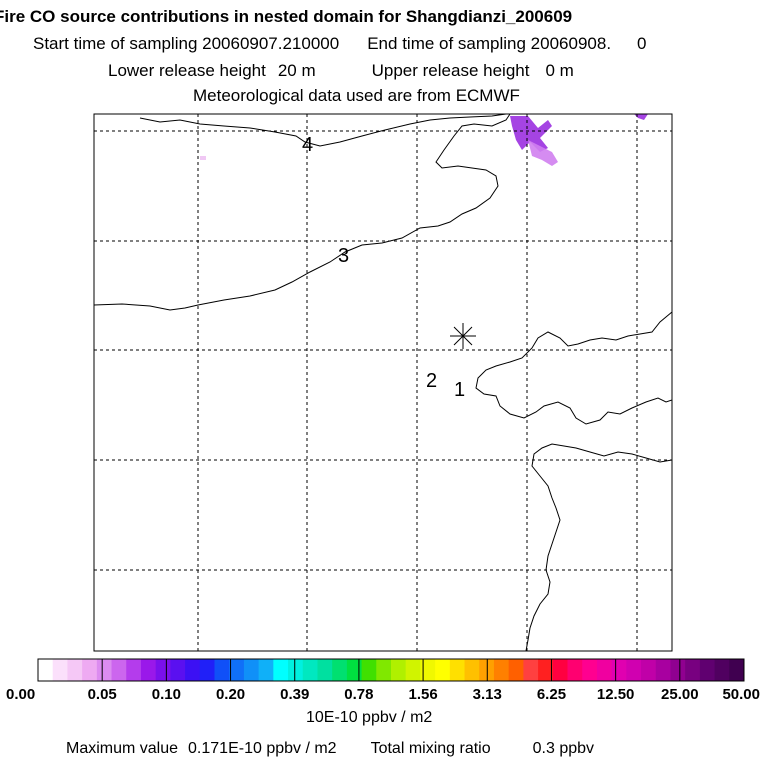 The width and height of the screenshot is (768, 768). What do you see at coordinates (430, 748) in the screenshot?
I see `total-mixing-label: Total mixing ratio` at bounding box center [430, 748].